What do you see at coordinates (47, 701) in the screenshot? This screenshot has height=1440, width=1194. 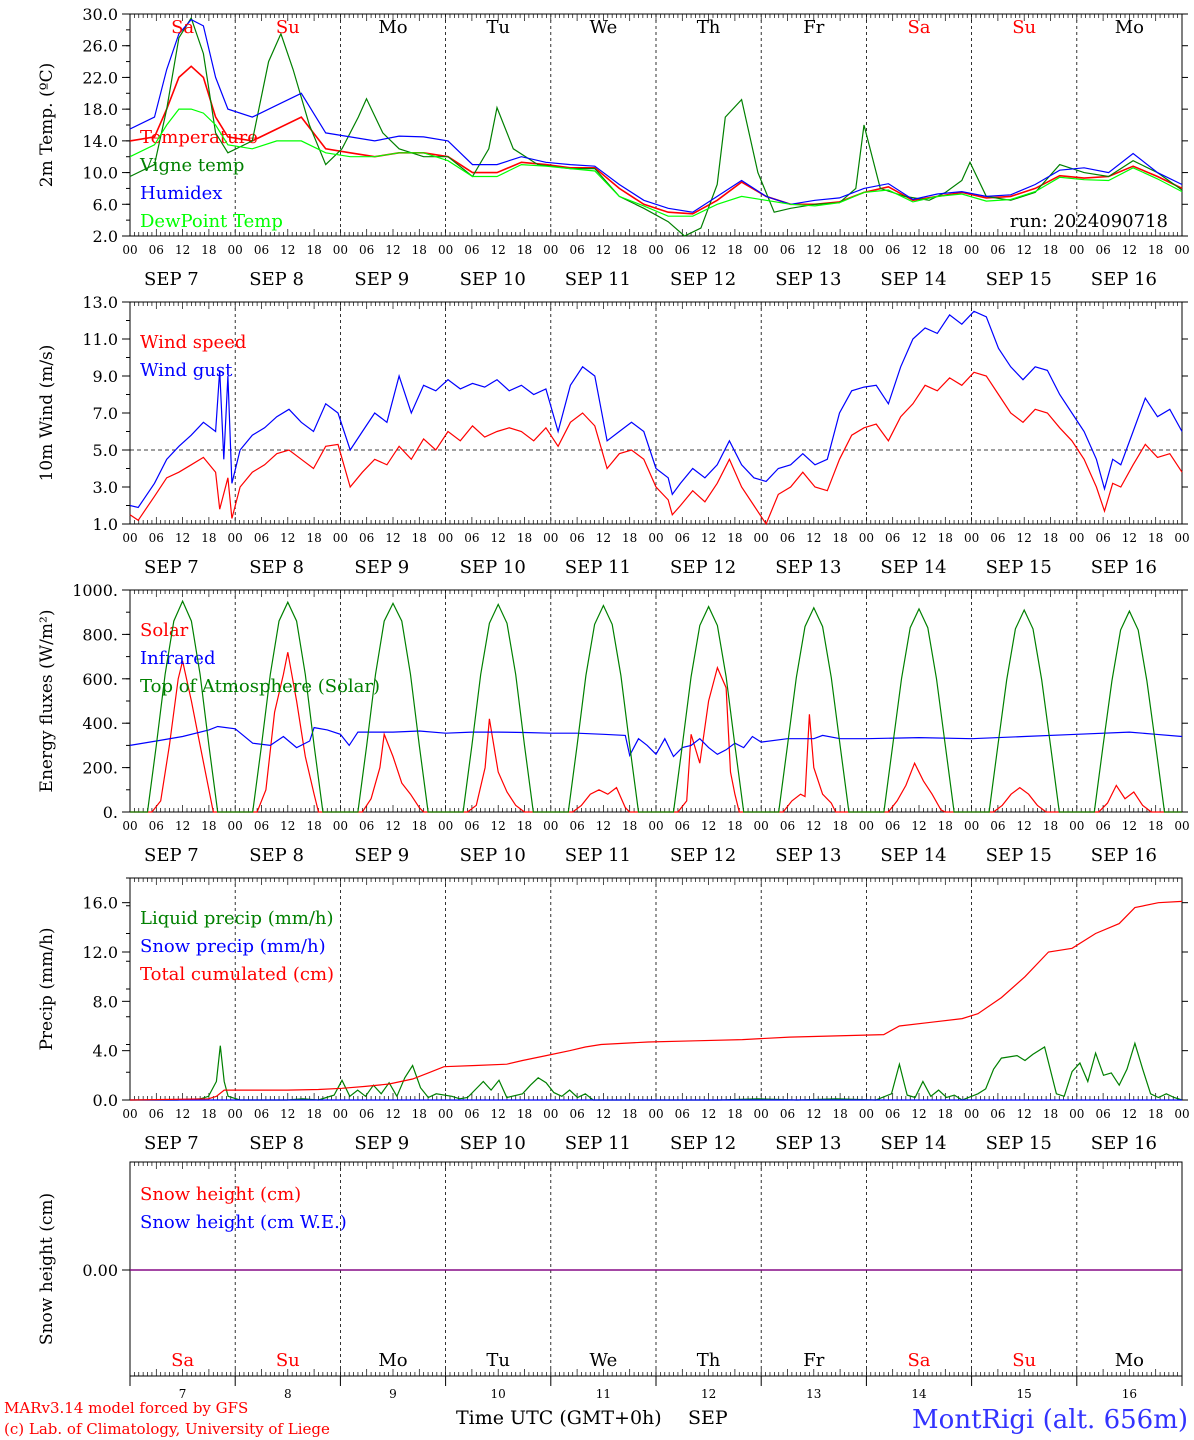 I see `y-axis-label: Energy fluxes (W/m²)` at bounding box center [47, 701].